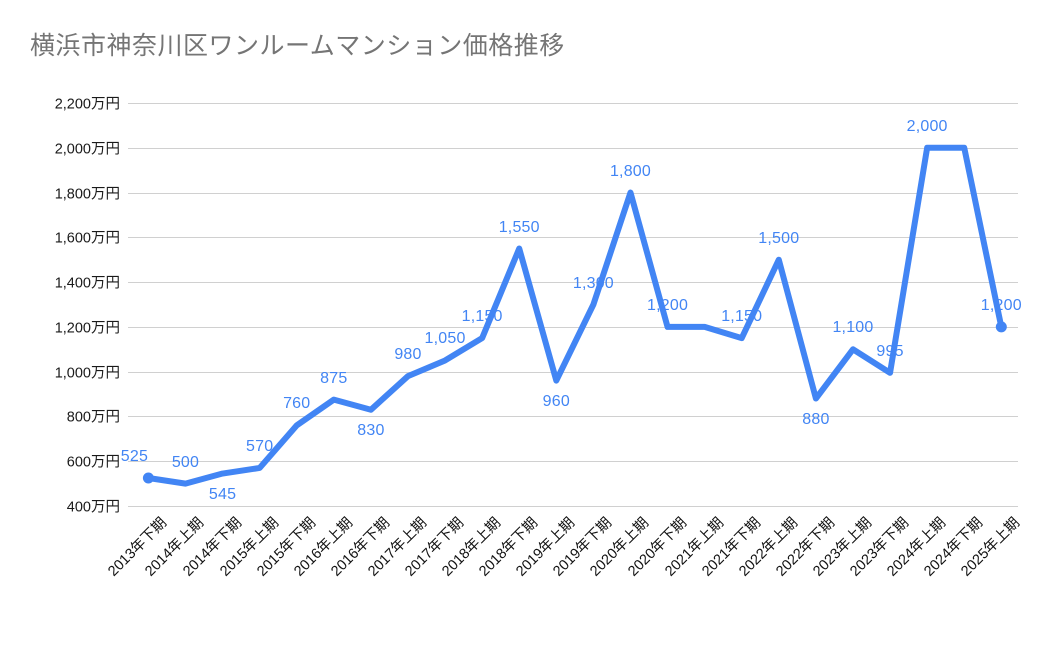 The image size is (1050, 649). What do you see at coordinates (371, 430) in the screenshot?
I see `data-point-label: 830` at bounding box center [371, 430].